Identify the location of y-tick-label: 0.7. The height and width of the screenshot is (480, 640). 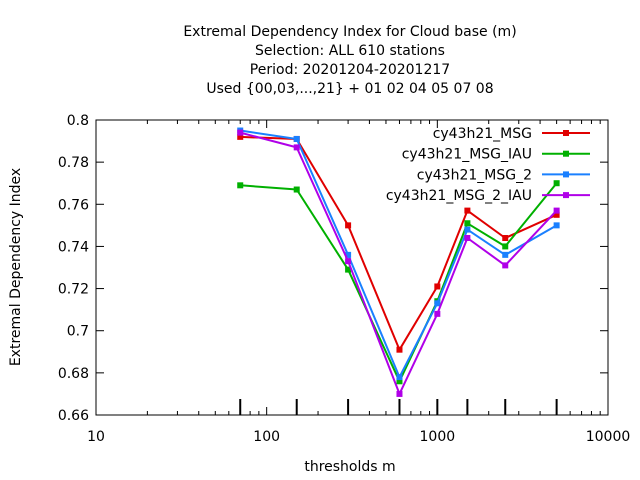
(78, 332).